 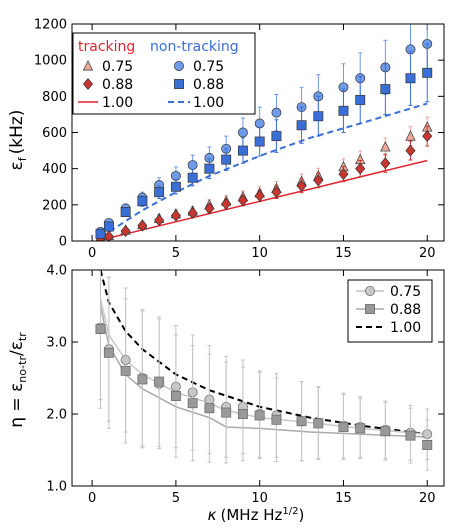 What do you see at coordinates (290, 511) in the screenshot?
I see `xlabel-sup: 1/2` at bounding box center [290, 511].